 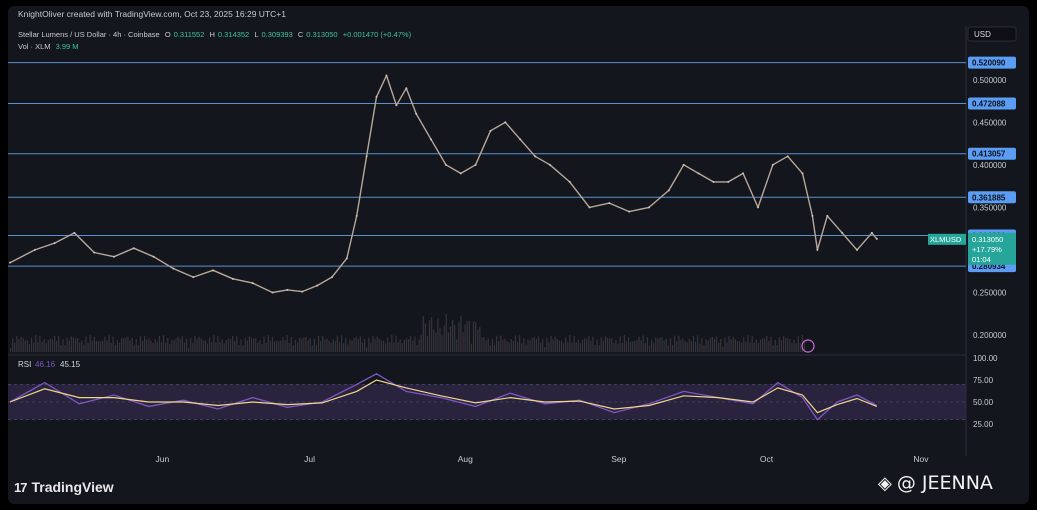 What do you see at coordinates (990, 165) in the screenshot?
I see `price-tick-label: 0.400000` at bounding box center [990, 165].